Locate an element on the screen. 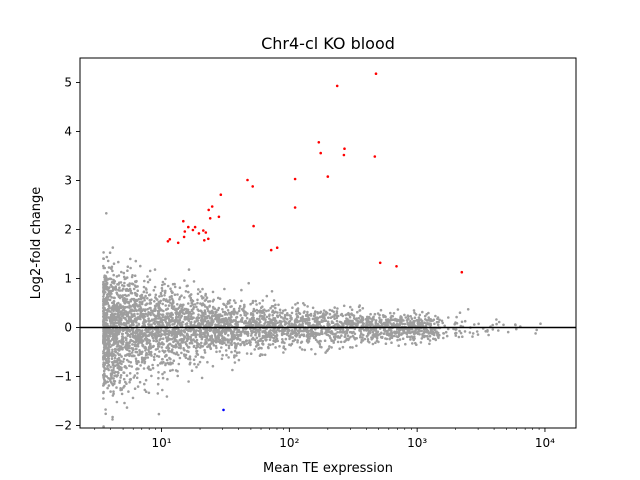  y-tick-label: 4 is located at coordinates (68, 132).